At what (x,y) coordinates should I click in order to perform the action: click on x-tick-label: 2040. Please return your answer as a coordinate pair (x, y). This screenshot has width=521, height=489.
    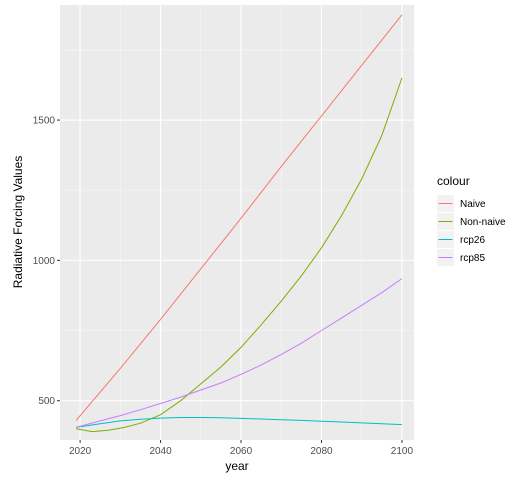
    Looking at the image, I should click on (160, 451).